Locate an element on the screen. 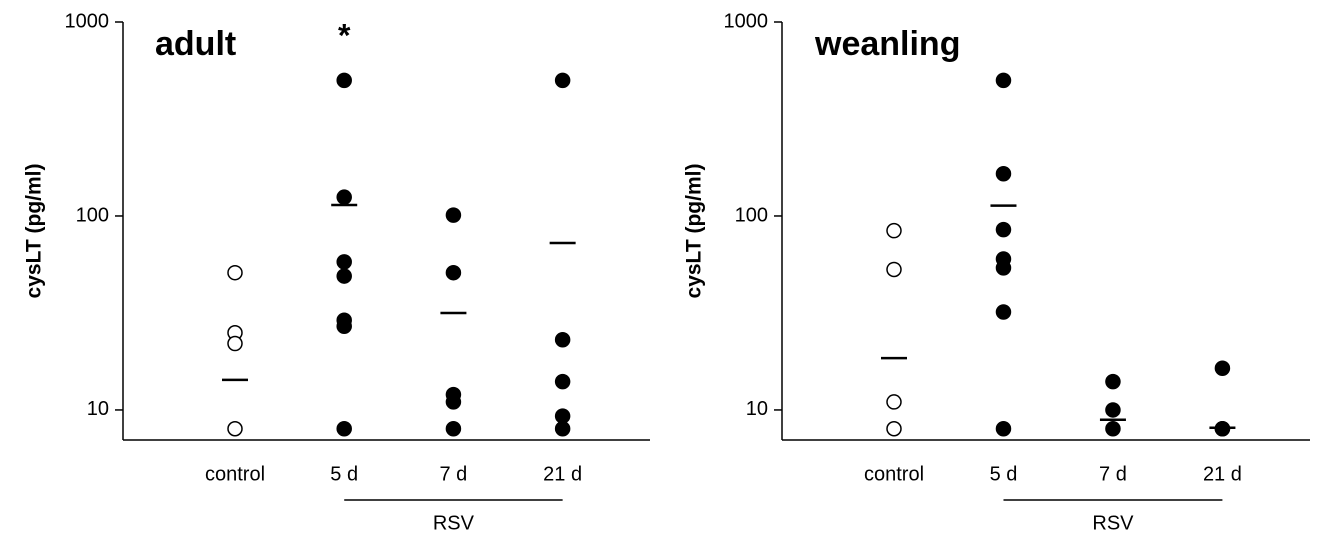  annotation: * is located at coordinates (344, 35).